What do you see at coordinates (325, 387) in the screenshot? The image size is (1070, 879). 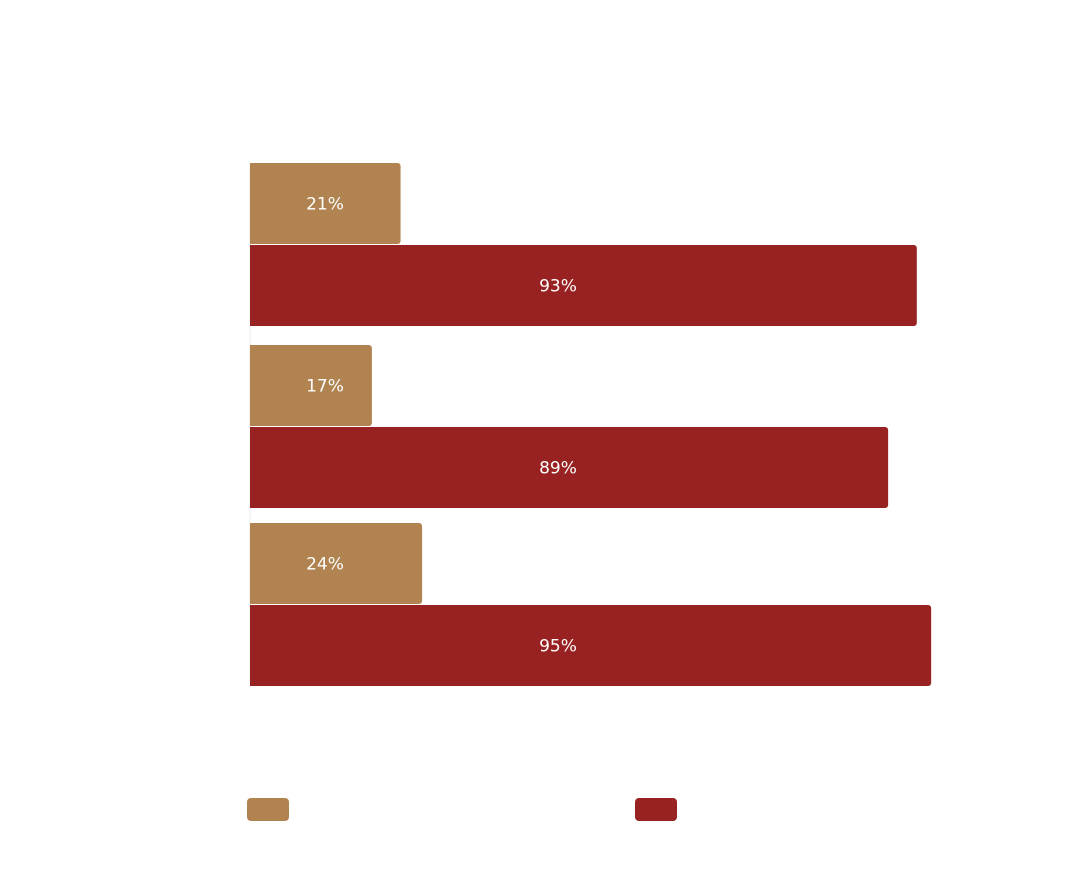 I see `value-label: 17%` at bounding box center [325, 387].